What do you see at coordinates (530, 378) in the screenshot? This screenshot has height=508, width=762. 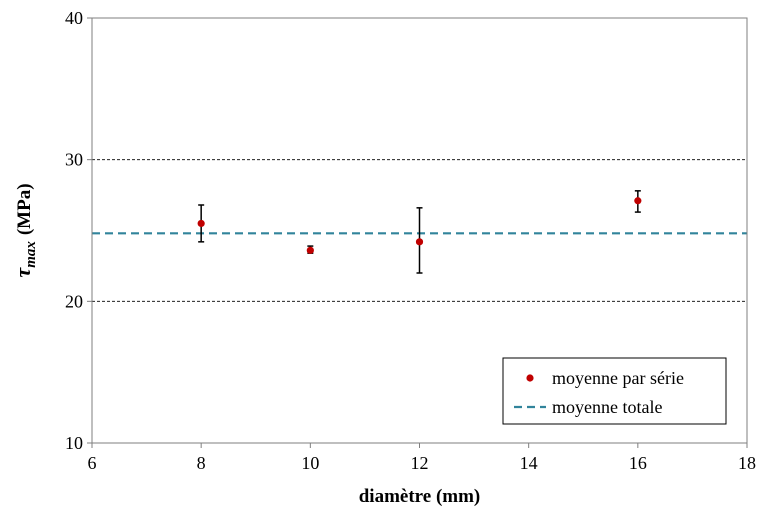 I see `legend-marker-points` at bounding box center [530, 378].